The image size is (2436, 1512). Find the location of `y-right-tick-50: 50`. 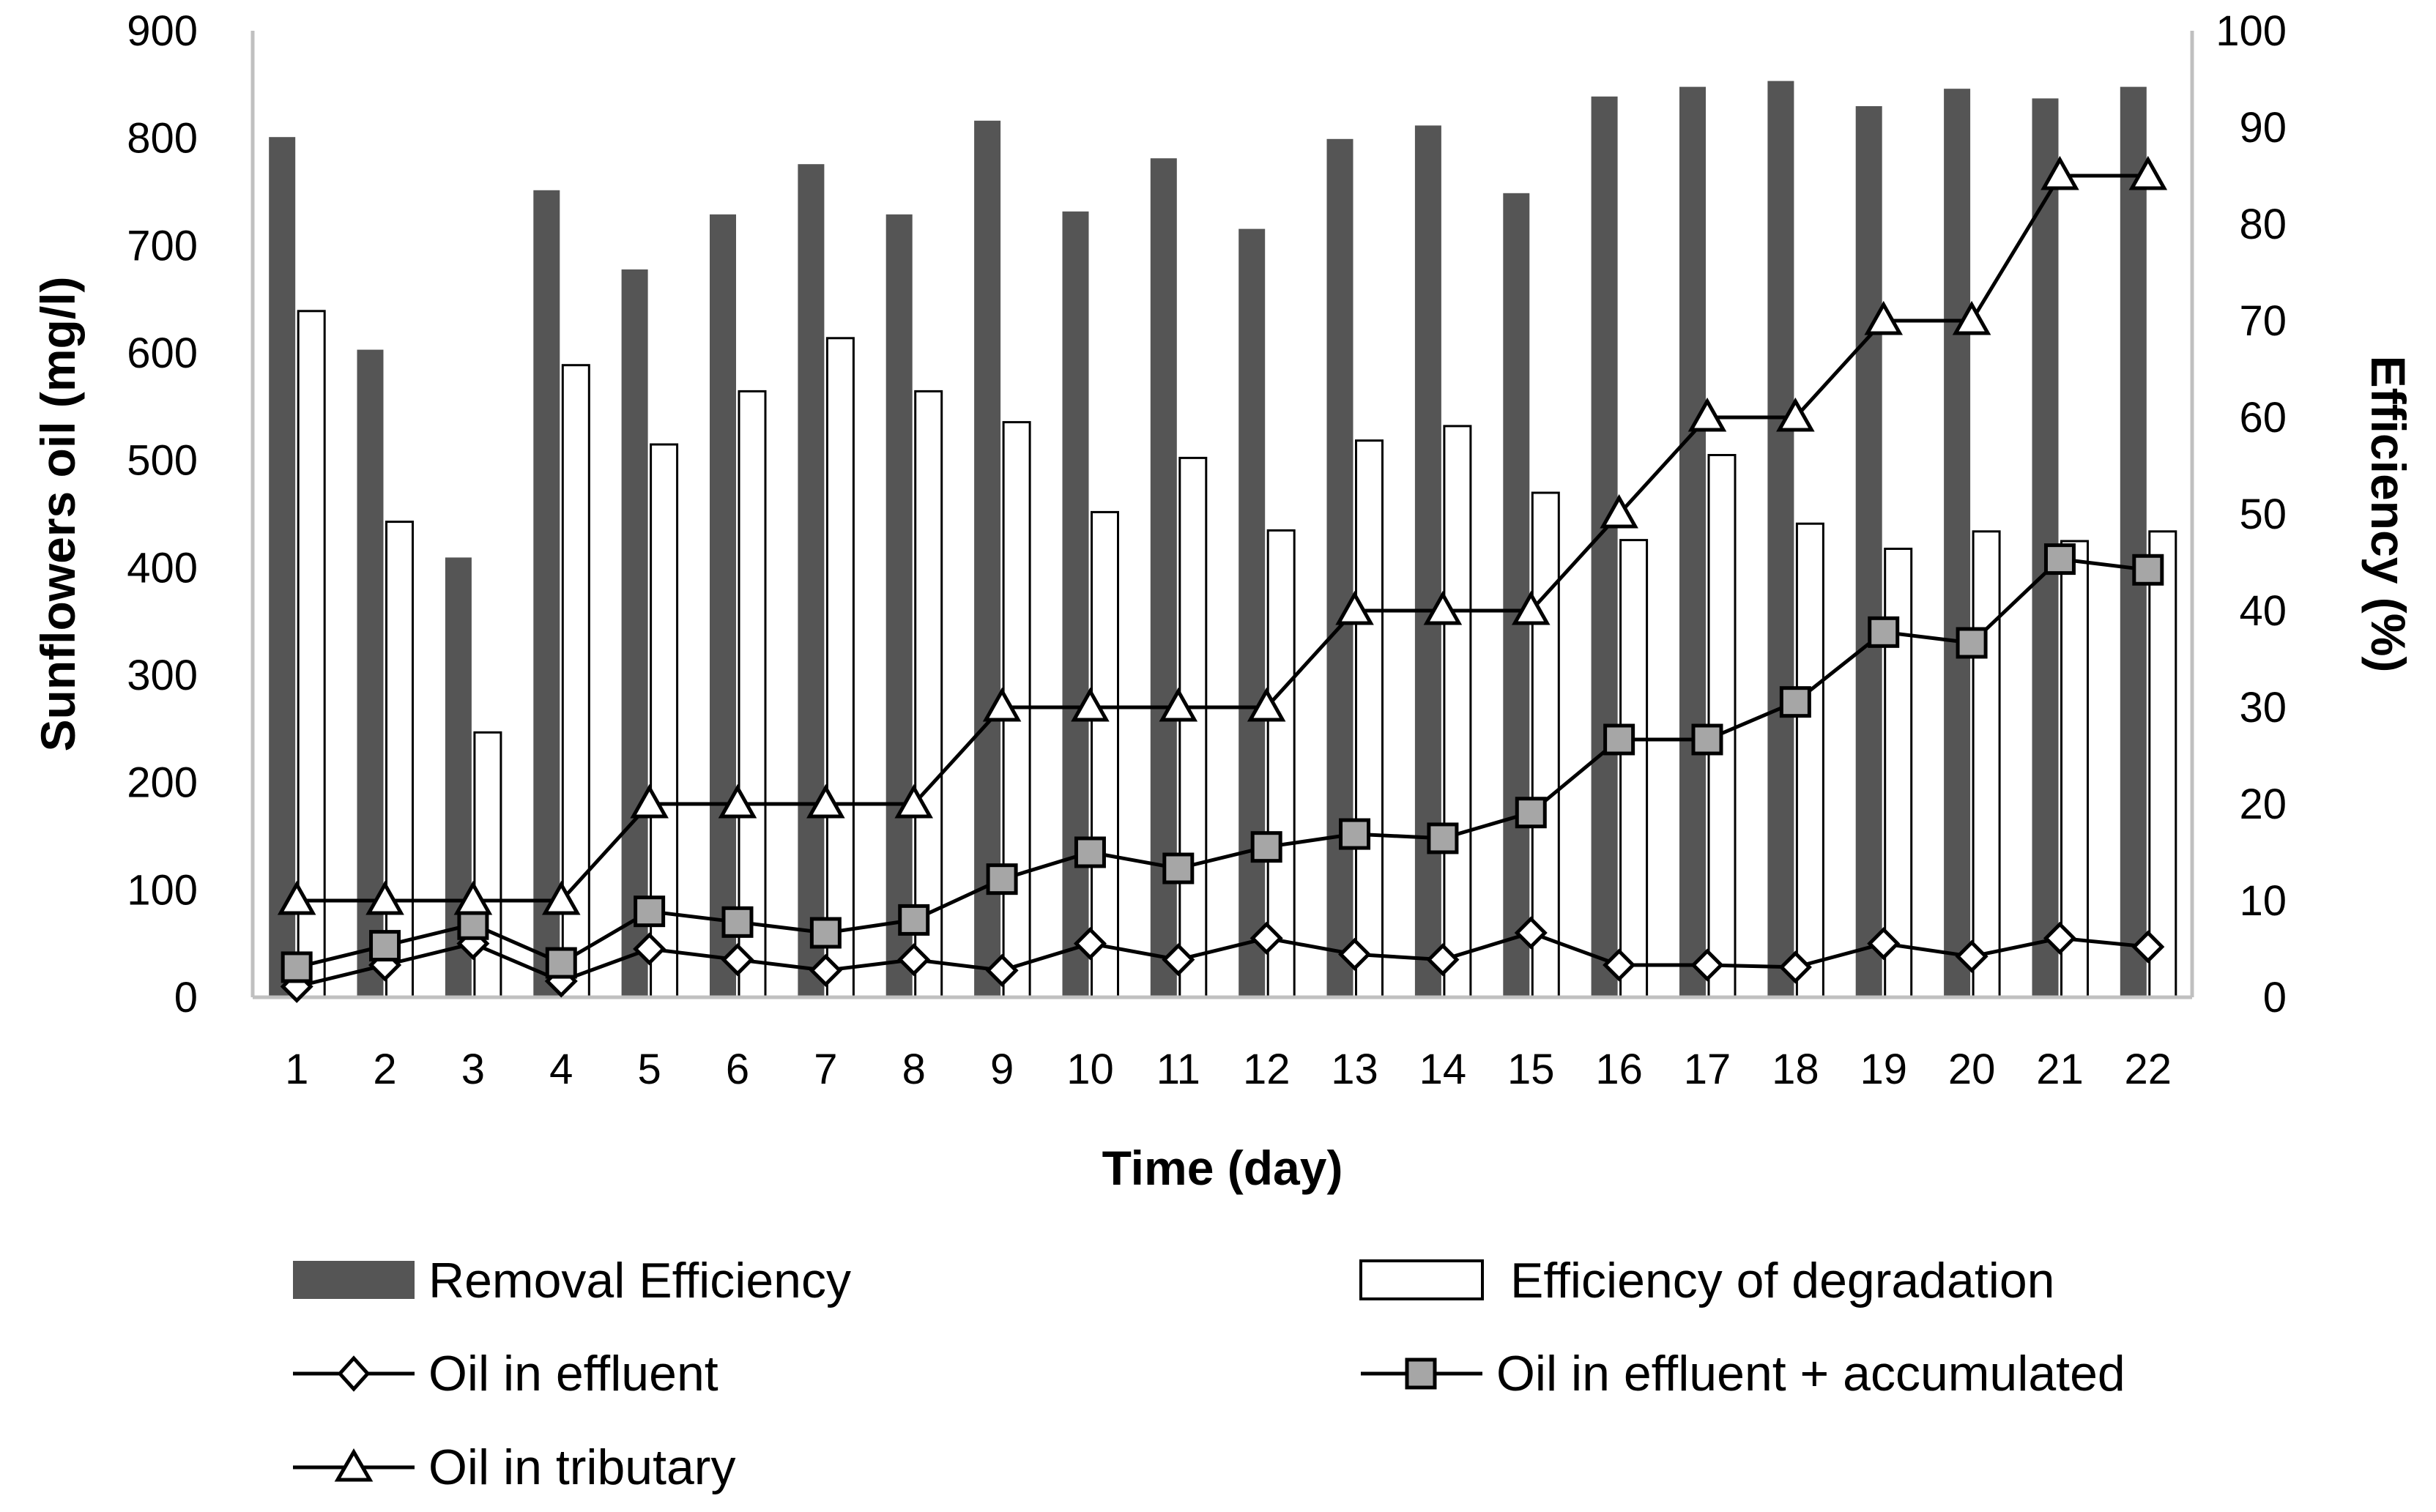

y-right-tick-50: 50 is located at coordinates (2263, 514).